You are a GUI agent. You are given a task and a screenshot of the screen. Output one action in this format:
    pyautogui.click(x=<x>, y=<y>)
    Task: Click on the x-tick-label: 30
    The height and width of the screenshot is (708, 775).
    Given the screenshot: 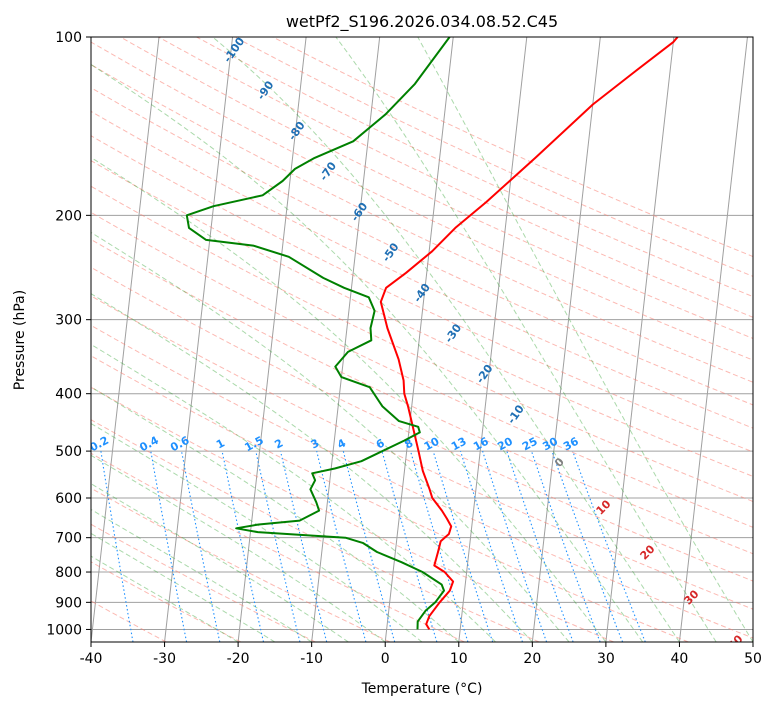 What is the action you would take?
    pyautogui.click(x=606, y=659)
    